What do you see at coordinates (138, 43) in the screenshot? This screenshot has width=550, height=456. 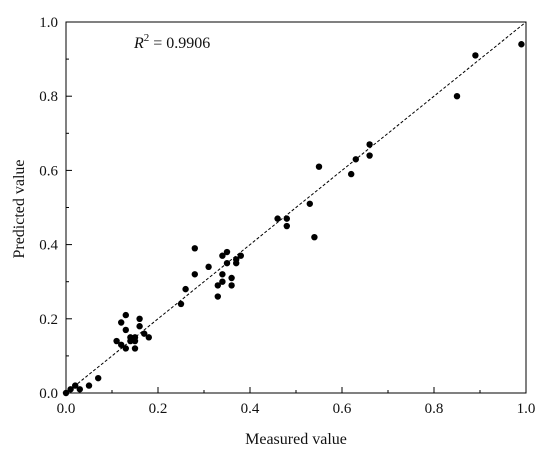 I see `r-squared-variable: R` at bounding box center [138, 43].